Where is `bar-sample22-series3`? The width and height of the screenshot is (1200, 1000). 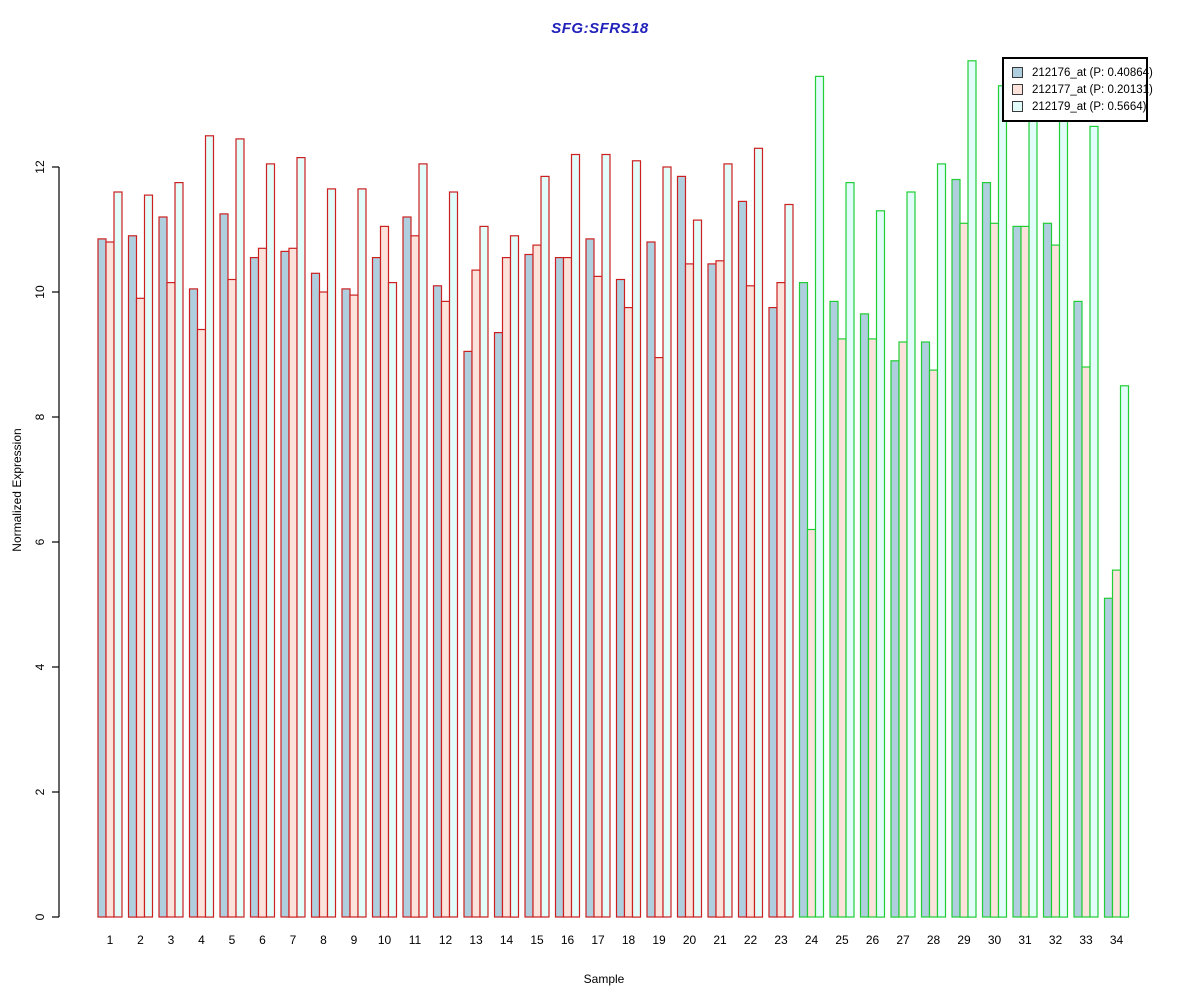 bar-sample22-series3 is located at coordinates (758, 532).